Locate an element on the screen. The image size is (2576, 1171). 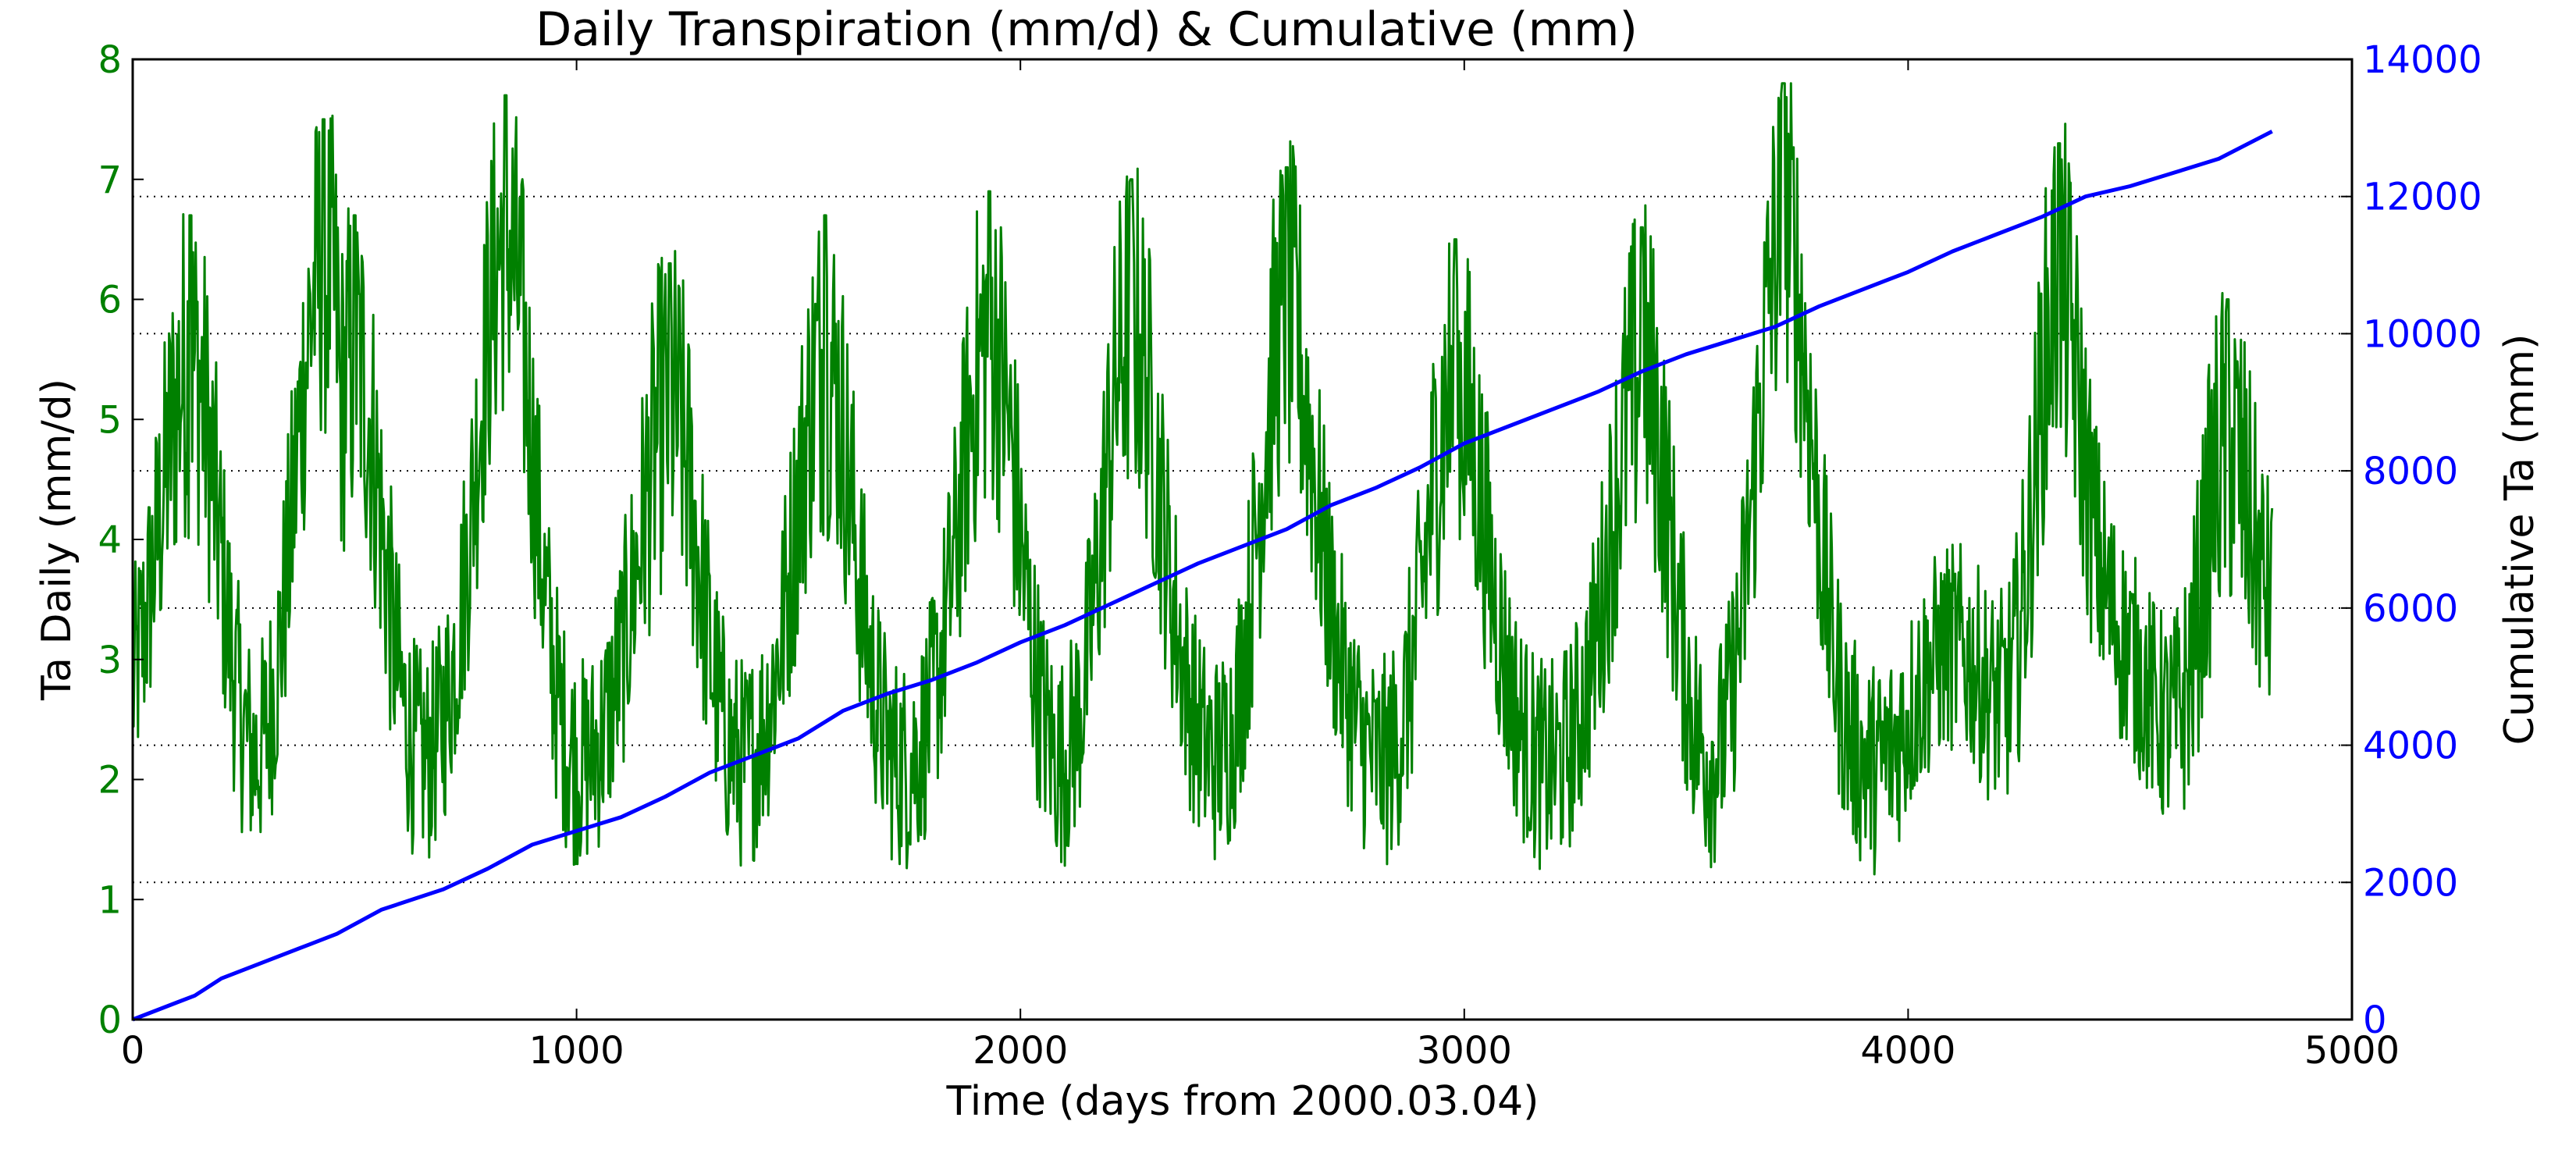
y-right-tick-label: 0 is located at coordinates (2375, 1020).